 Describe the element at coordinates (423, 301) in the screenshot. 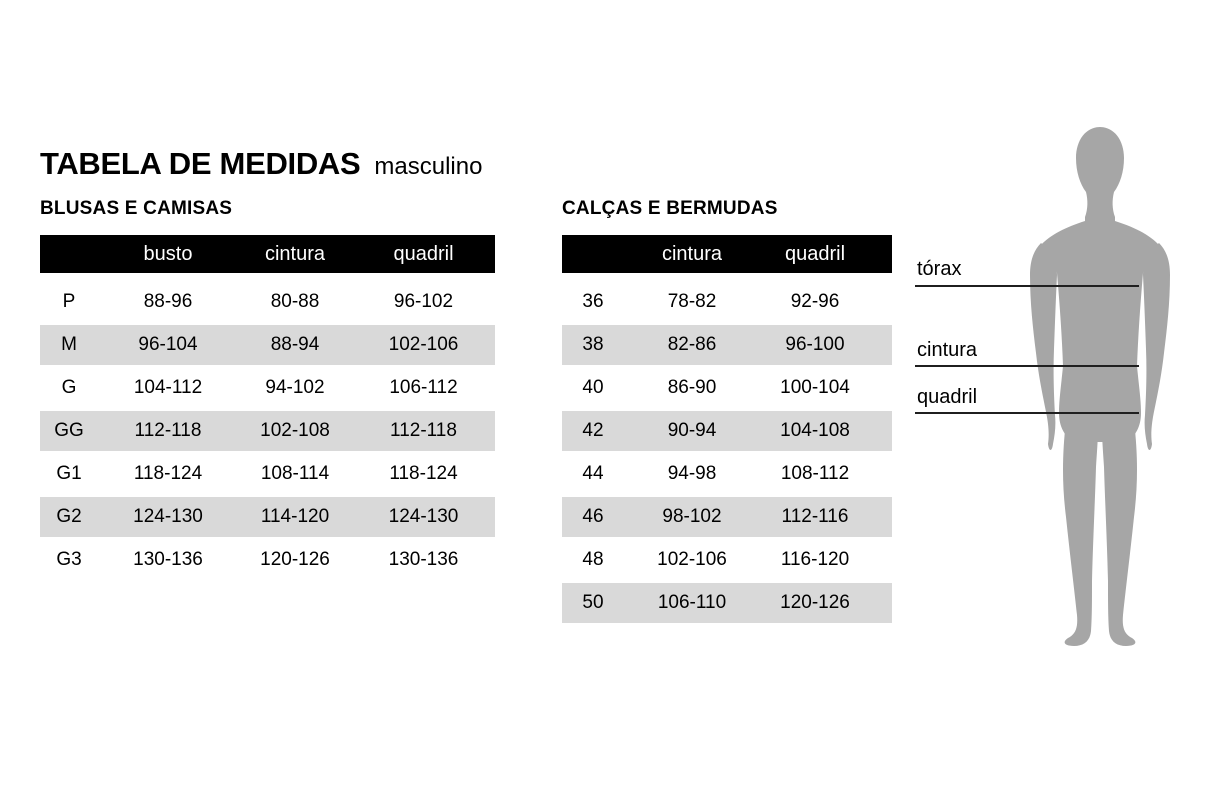

I see `measure-value: 96-102` at that location.